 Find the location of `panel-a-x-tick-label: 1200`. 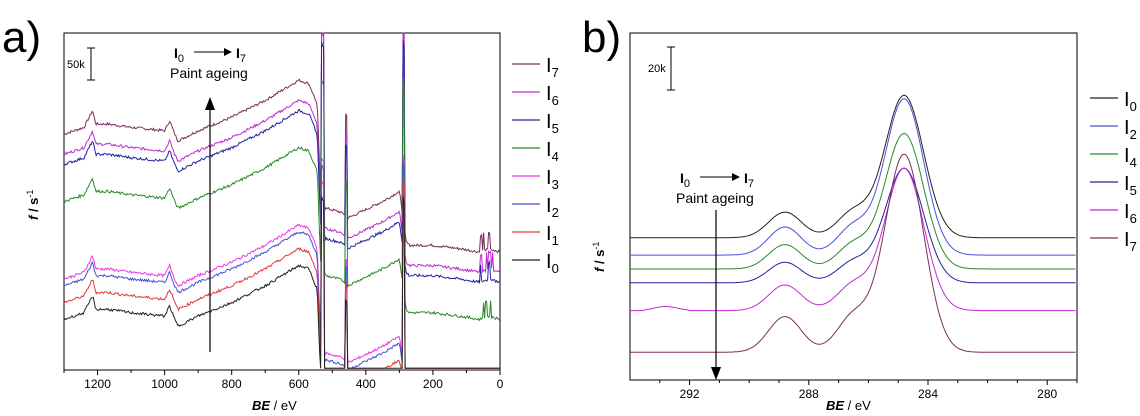

panel-a-x-tick-label: 1200 is located at coordinates (97, 384).